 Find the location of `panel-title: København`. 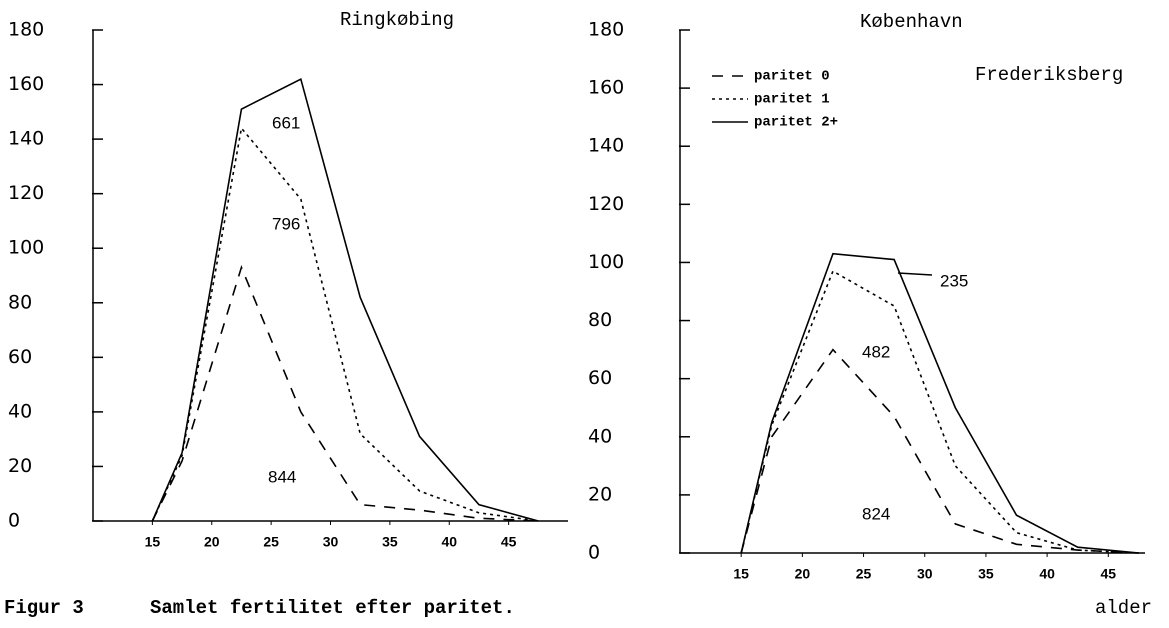

panel-title: København is located at coordinates (911, 22).